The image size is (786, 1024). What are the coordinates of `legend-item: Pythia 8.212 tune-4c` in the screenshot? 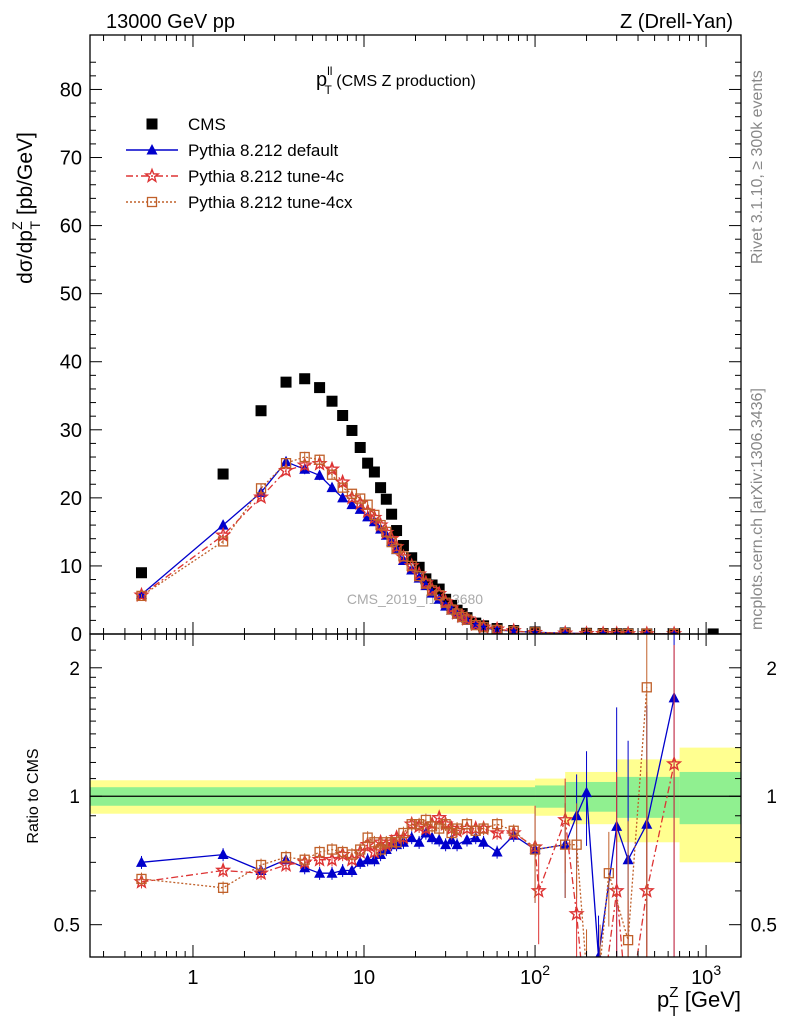 It's located at (235, 176).